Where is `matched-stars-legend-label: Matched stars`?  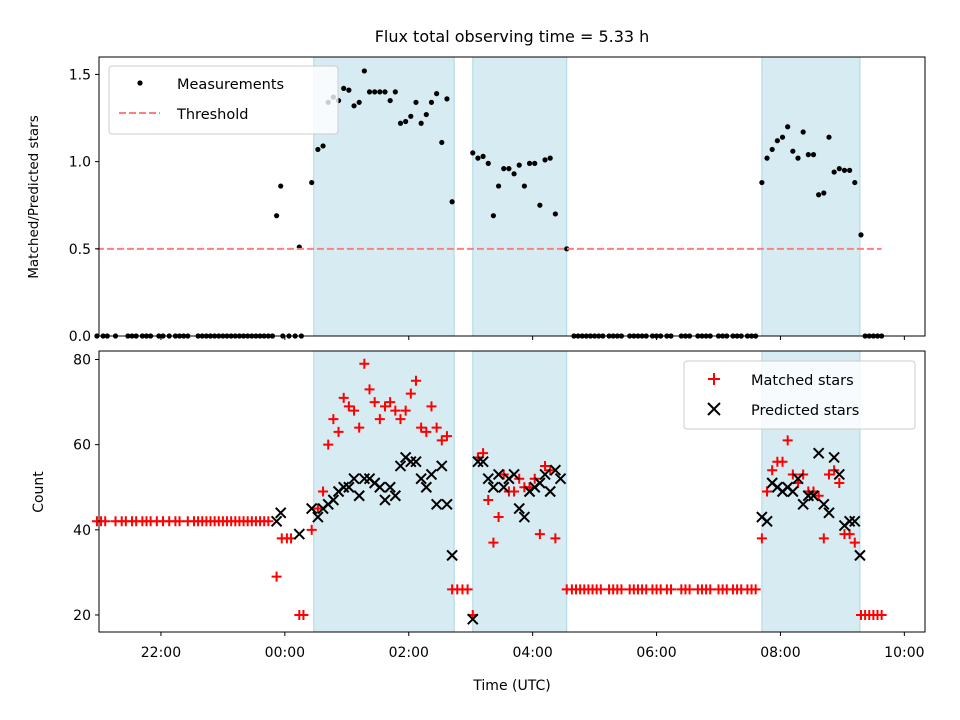 matched-stars-legend-label: Matched stars is located at coordinates (802, 381).